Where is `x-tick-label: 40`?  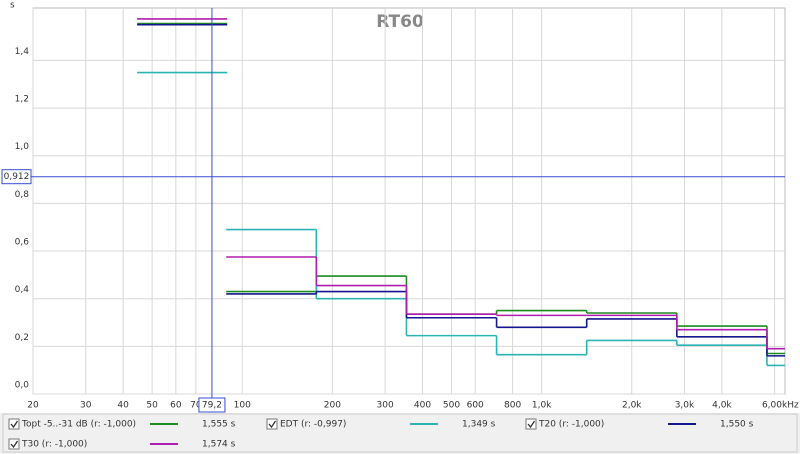 x-tick-label: 40 is located at coordinates (123, 406).